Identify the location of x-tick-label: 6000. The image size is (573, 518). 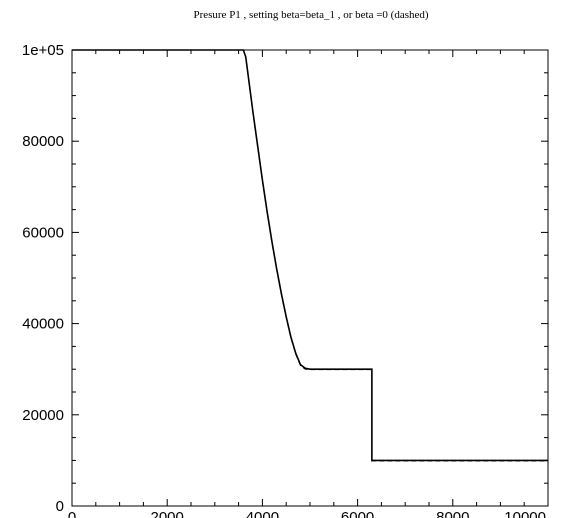
(357, 513).